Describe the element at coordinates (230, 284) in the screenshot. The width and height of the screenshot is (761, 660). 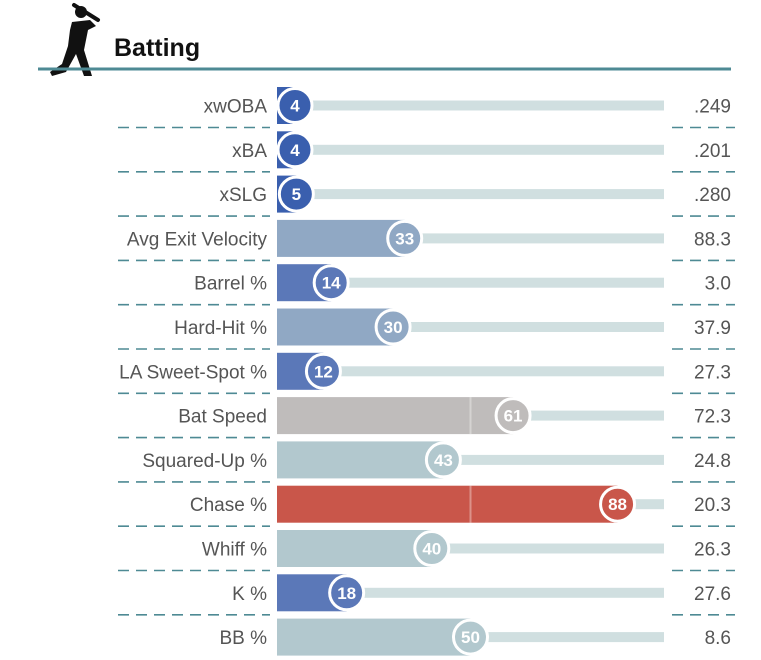
I see `metric-label: Barrel %` at that location.